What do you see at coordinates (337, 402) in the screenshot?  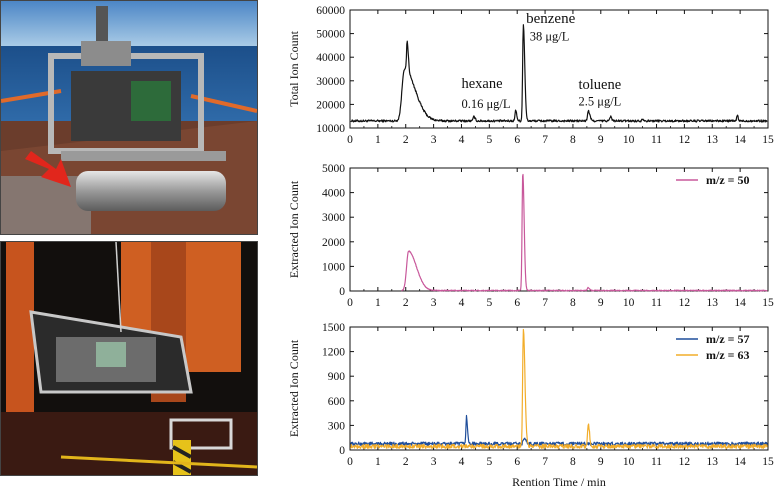 I see `y-tick-label: 600` at bounding box center [337, 402].